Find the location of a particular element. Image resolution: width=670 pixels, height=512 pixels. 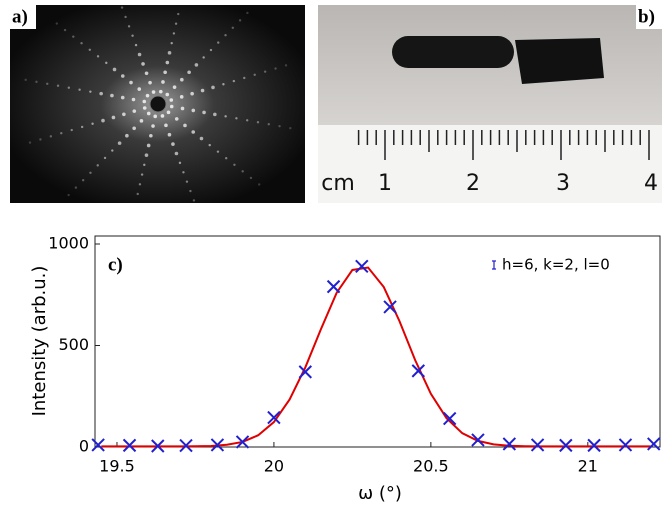

ruler-label: 1 is located at coordinates (385, 183).